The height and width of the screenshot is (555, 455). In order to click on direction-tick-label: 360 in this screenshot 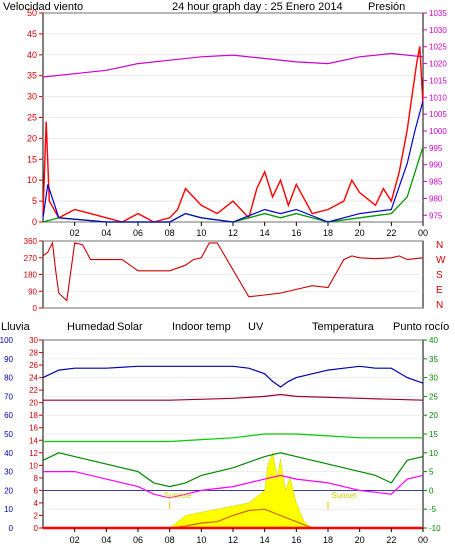, I will do `click(31, 241)`.